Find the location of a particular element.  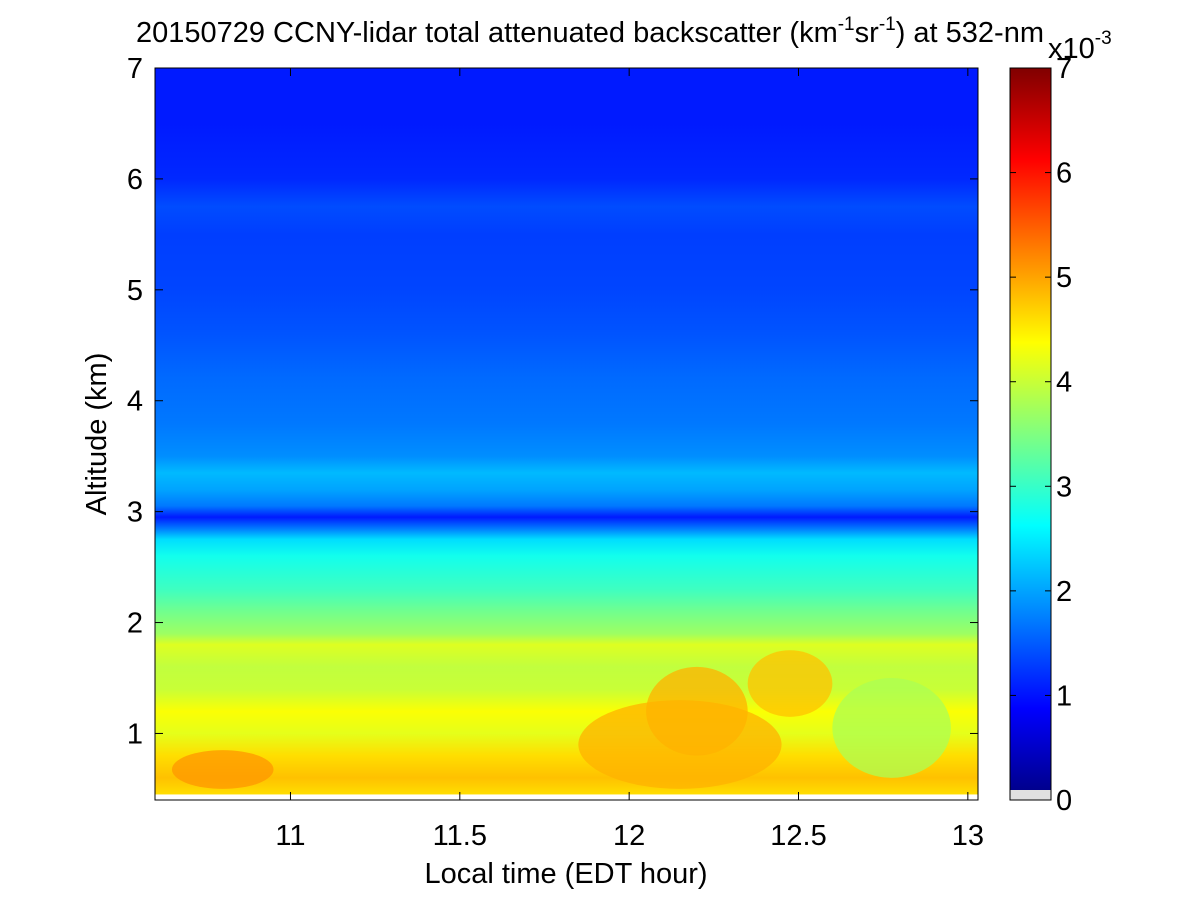

y-tick-label: 5 is located at coordinates (135, 291).